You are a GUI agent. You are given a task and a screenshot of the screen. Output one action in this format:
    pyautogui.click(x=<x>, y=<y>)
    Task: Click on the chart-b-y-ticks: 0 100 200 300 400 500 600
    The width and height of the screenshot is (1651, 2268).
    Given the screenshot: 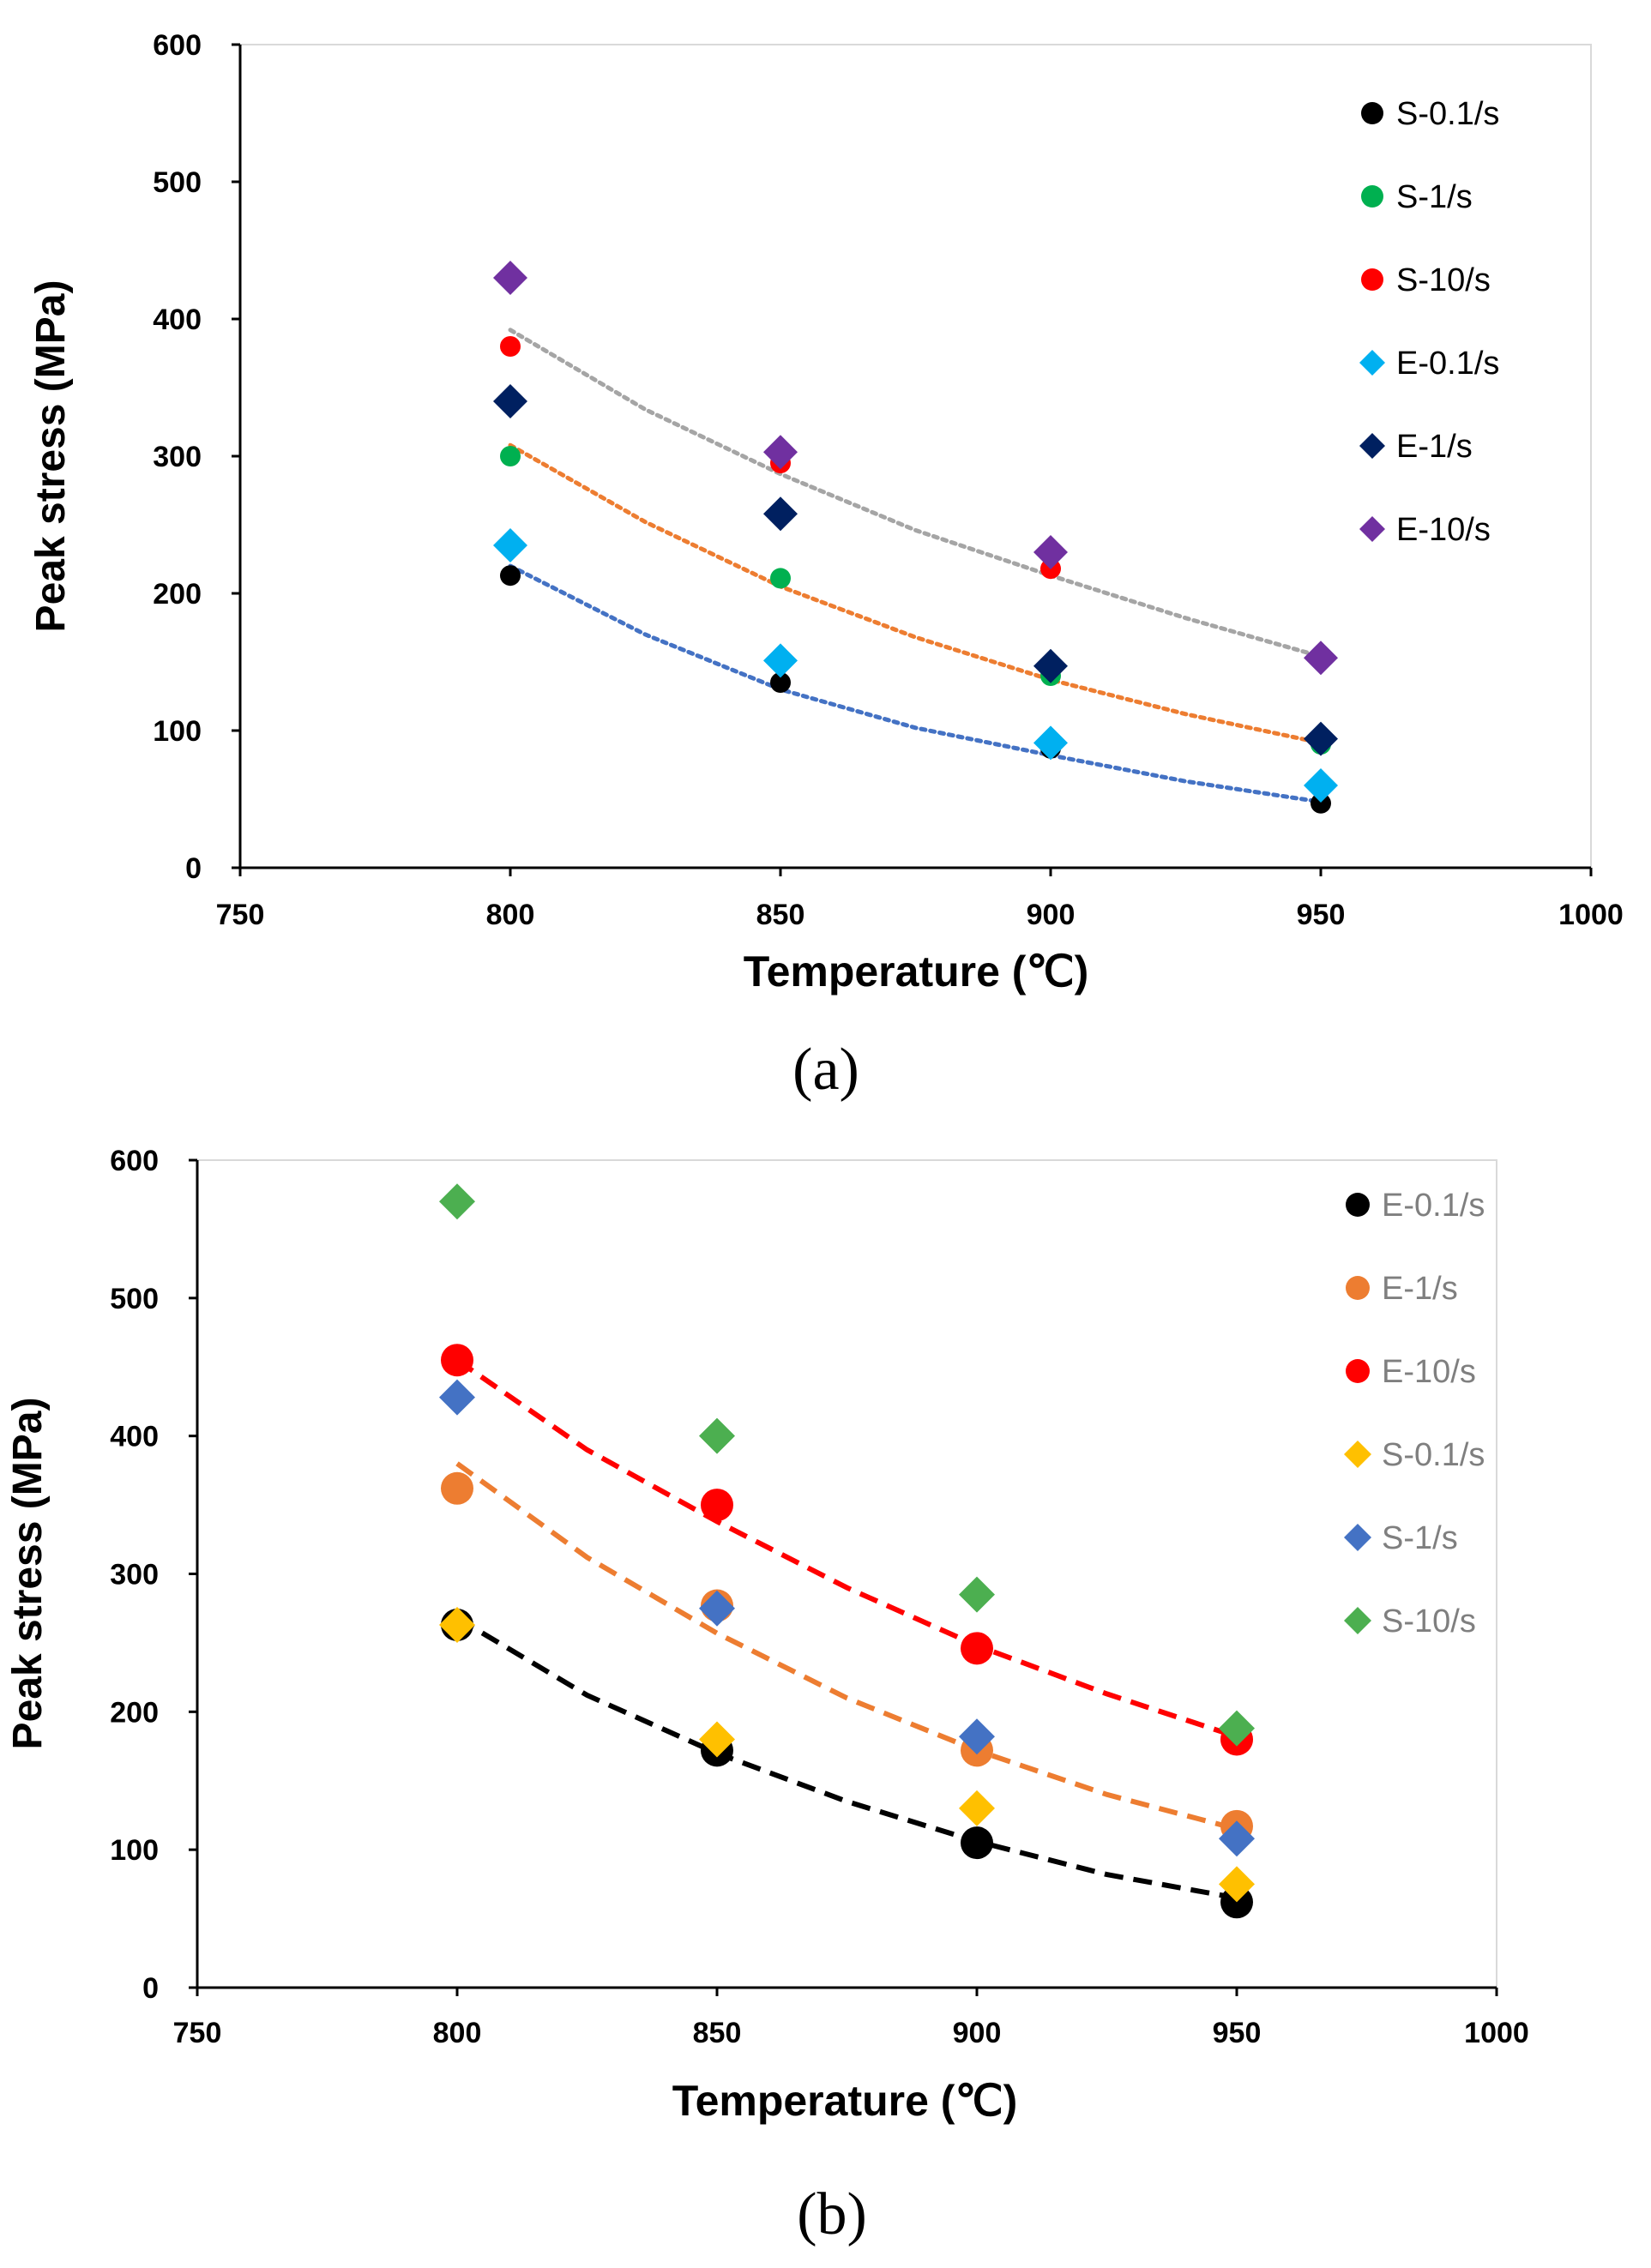 What is the action you would take?
    pyautogui.click(x=153, y=1575)
    